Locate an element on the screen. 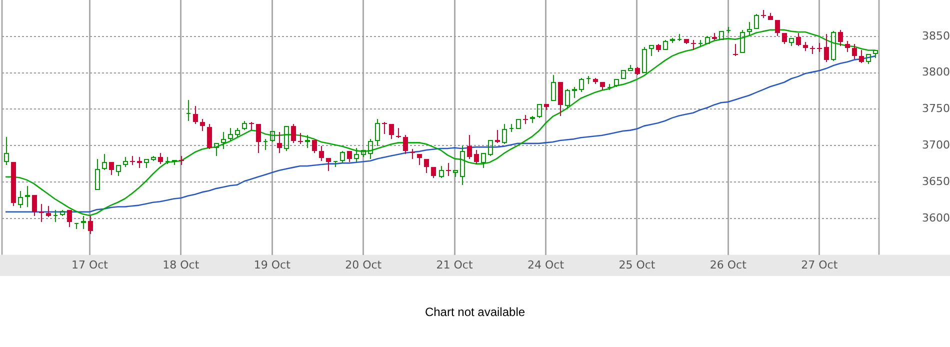 This screenshot has height=347, width=950. y-tick-label: 3650 is located at coordinates (936, 181).